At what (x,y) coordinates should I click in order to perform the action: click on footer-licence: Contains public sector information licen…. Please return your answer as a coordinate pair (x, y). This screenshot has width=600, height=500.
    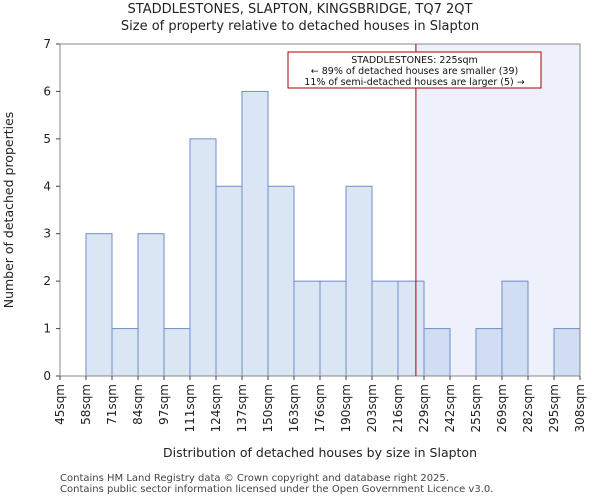
    Looking at the image, I should click on (277, 489).